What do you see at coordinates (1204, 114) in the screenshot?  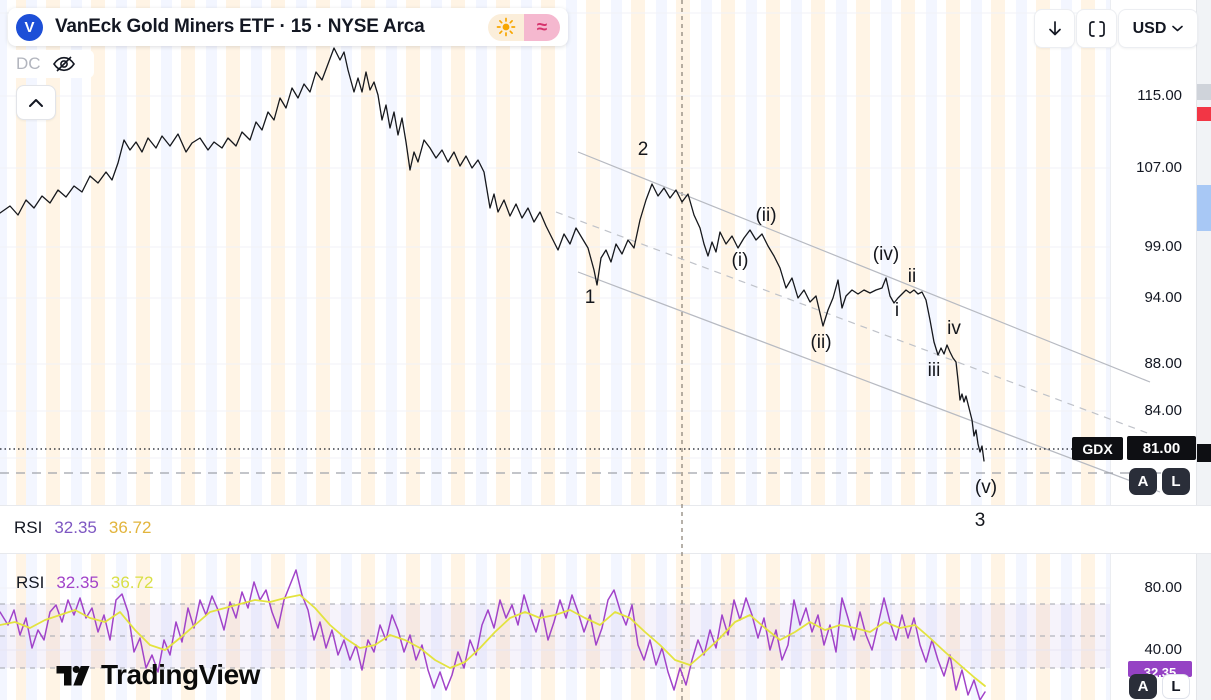 I see `edge-mark-red` at bounding box center [1204, 114].